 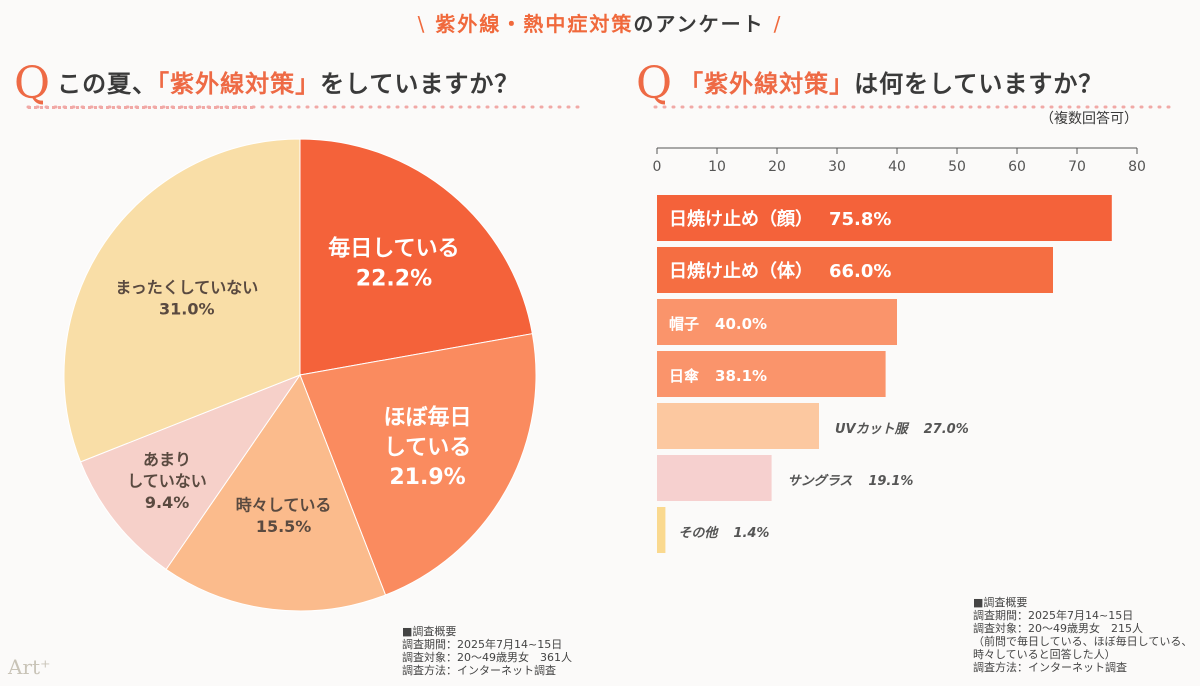 What do you see at coordinates (393, 264) in the screenshot?
I see `pie-label: 毎日している 22.2%` at bounding box center [393, 264].